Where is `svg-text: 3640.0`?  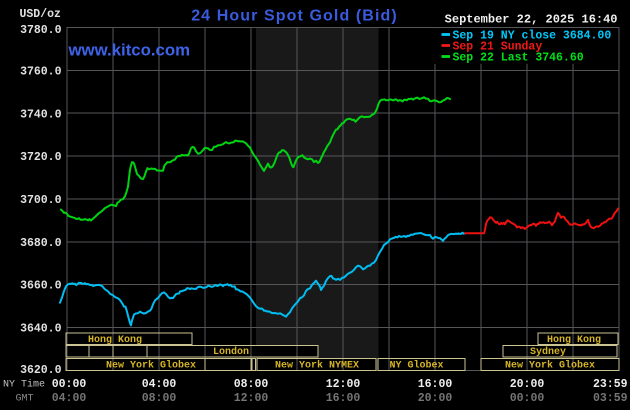
svg-text: 3640.0 is located at coordinates (41, 329).